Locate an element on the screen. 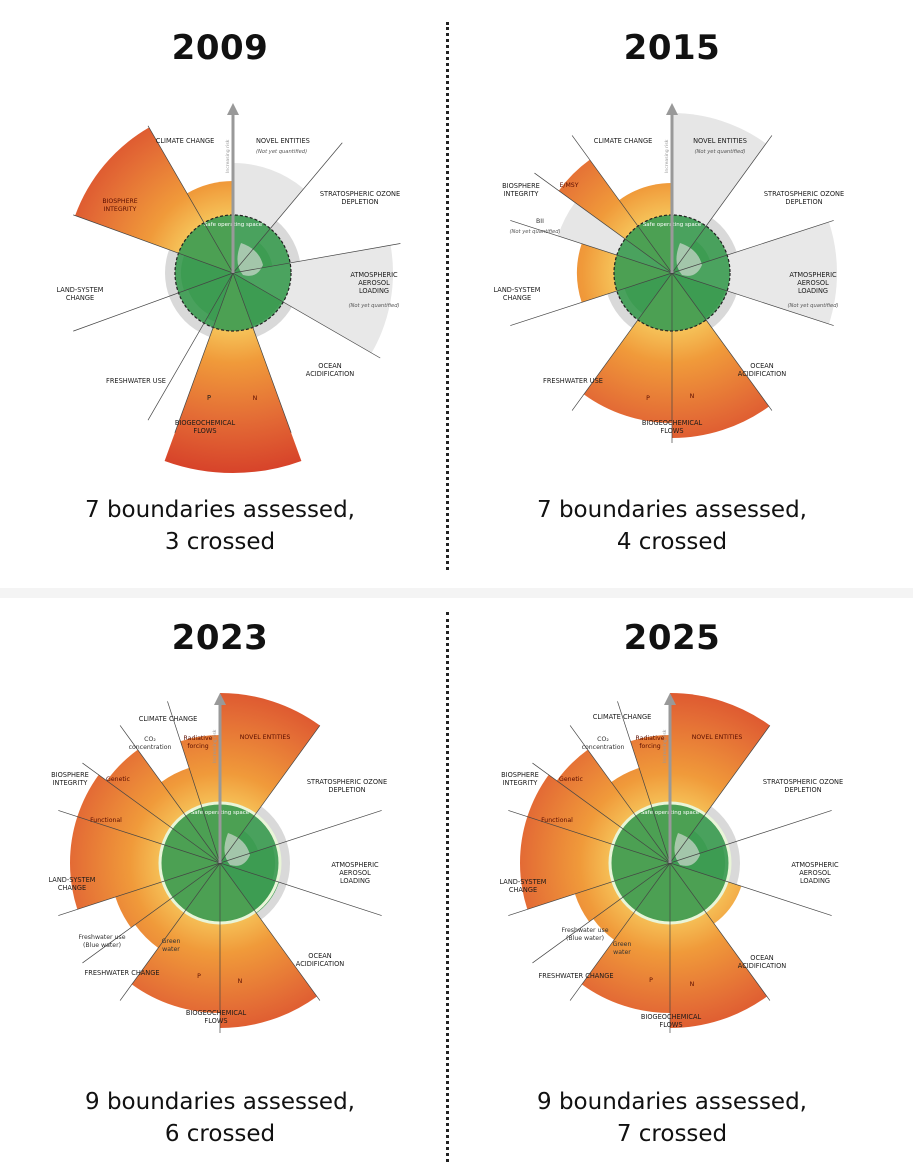 The width and height of the screenshot is (913, 1167). label-emsy: E/MSY is located at coordinates (568, 185).